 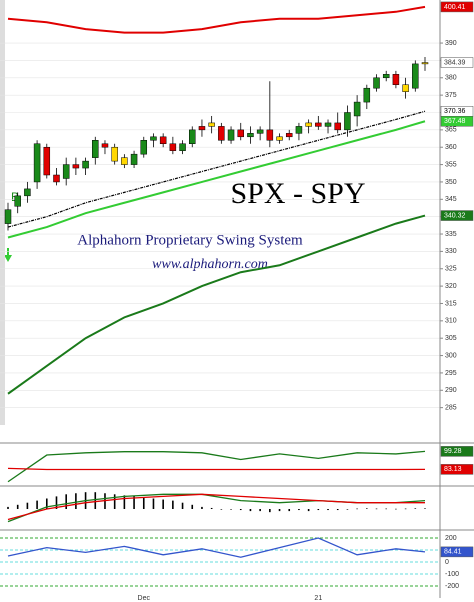 What do you see at coordinates (451, 182) in the screenshot?
I see `y-tick-label: 350` at bounding box center [451, 182].